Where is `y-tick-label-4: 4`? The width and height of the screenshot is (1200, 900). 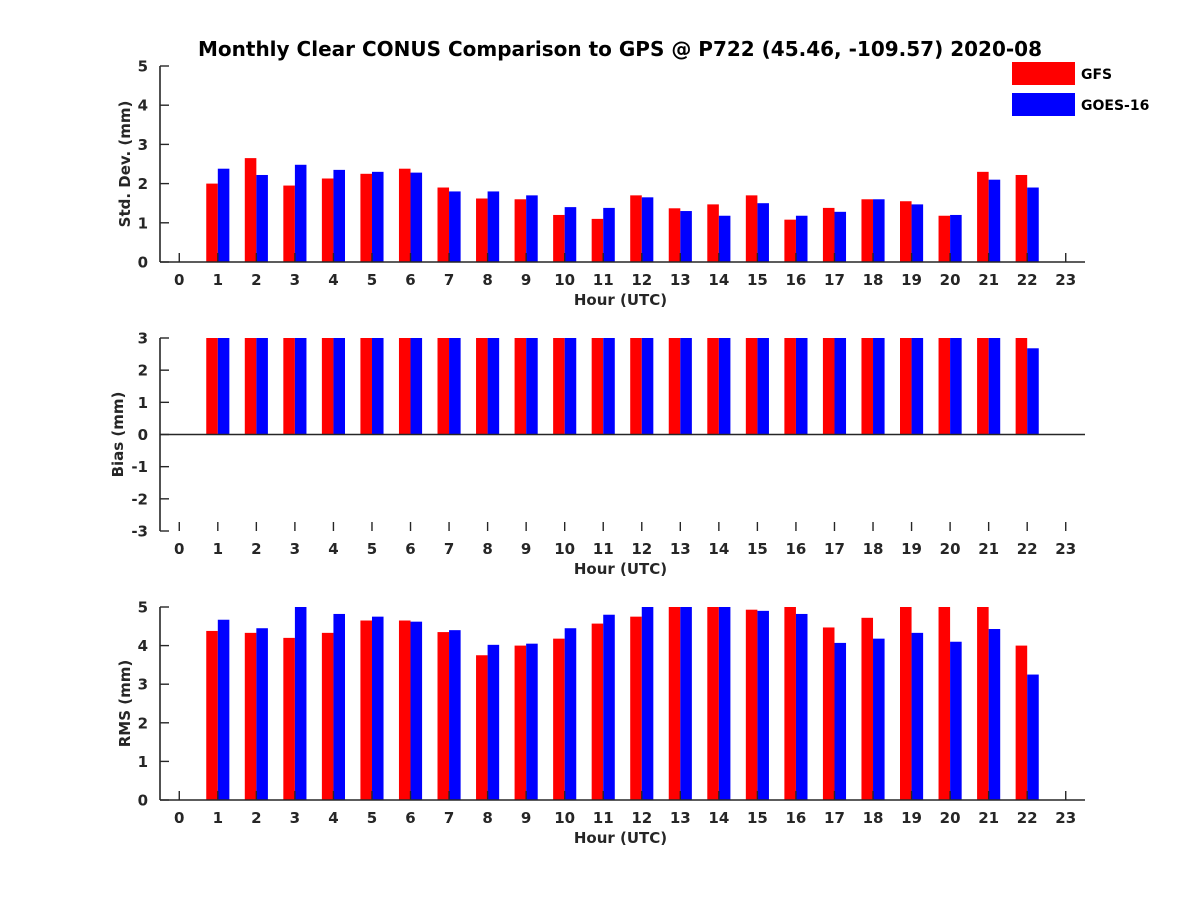
y-tick-label-4: 4 is located at coordinates (143, 106).